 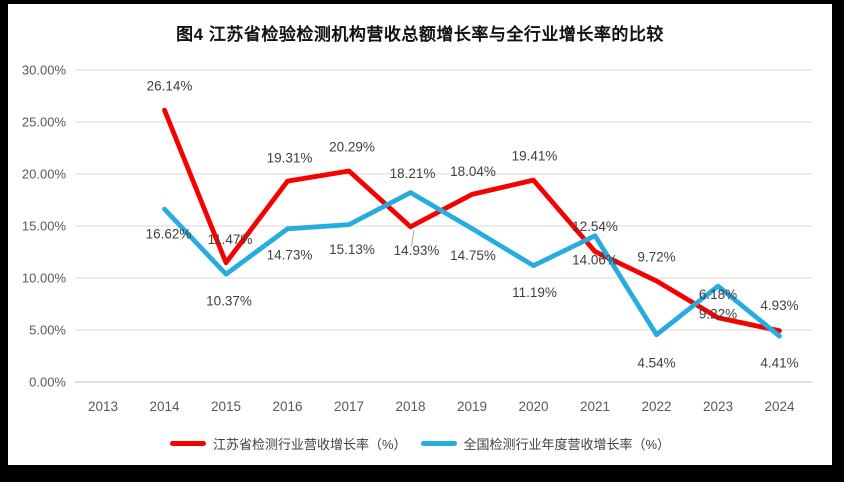 I want to click on y-tick-label: 10.00%, so click(x=44, y=278).